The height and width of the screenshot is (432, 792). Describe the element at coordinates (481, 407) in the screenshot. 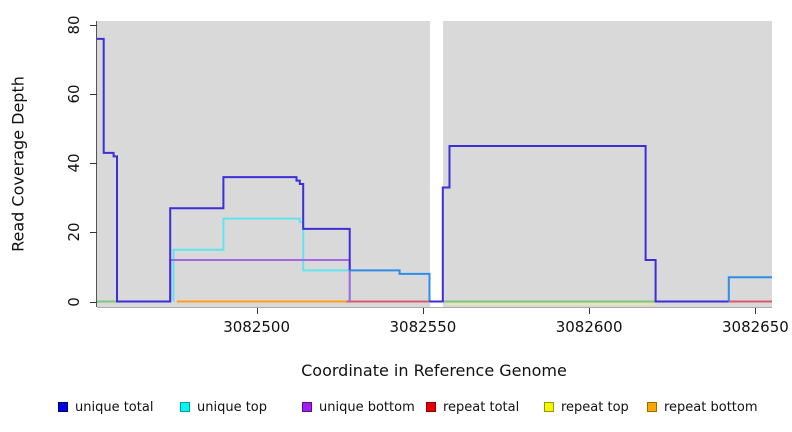

I see `legend-label: repeat total` at that location.